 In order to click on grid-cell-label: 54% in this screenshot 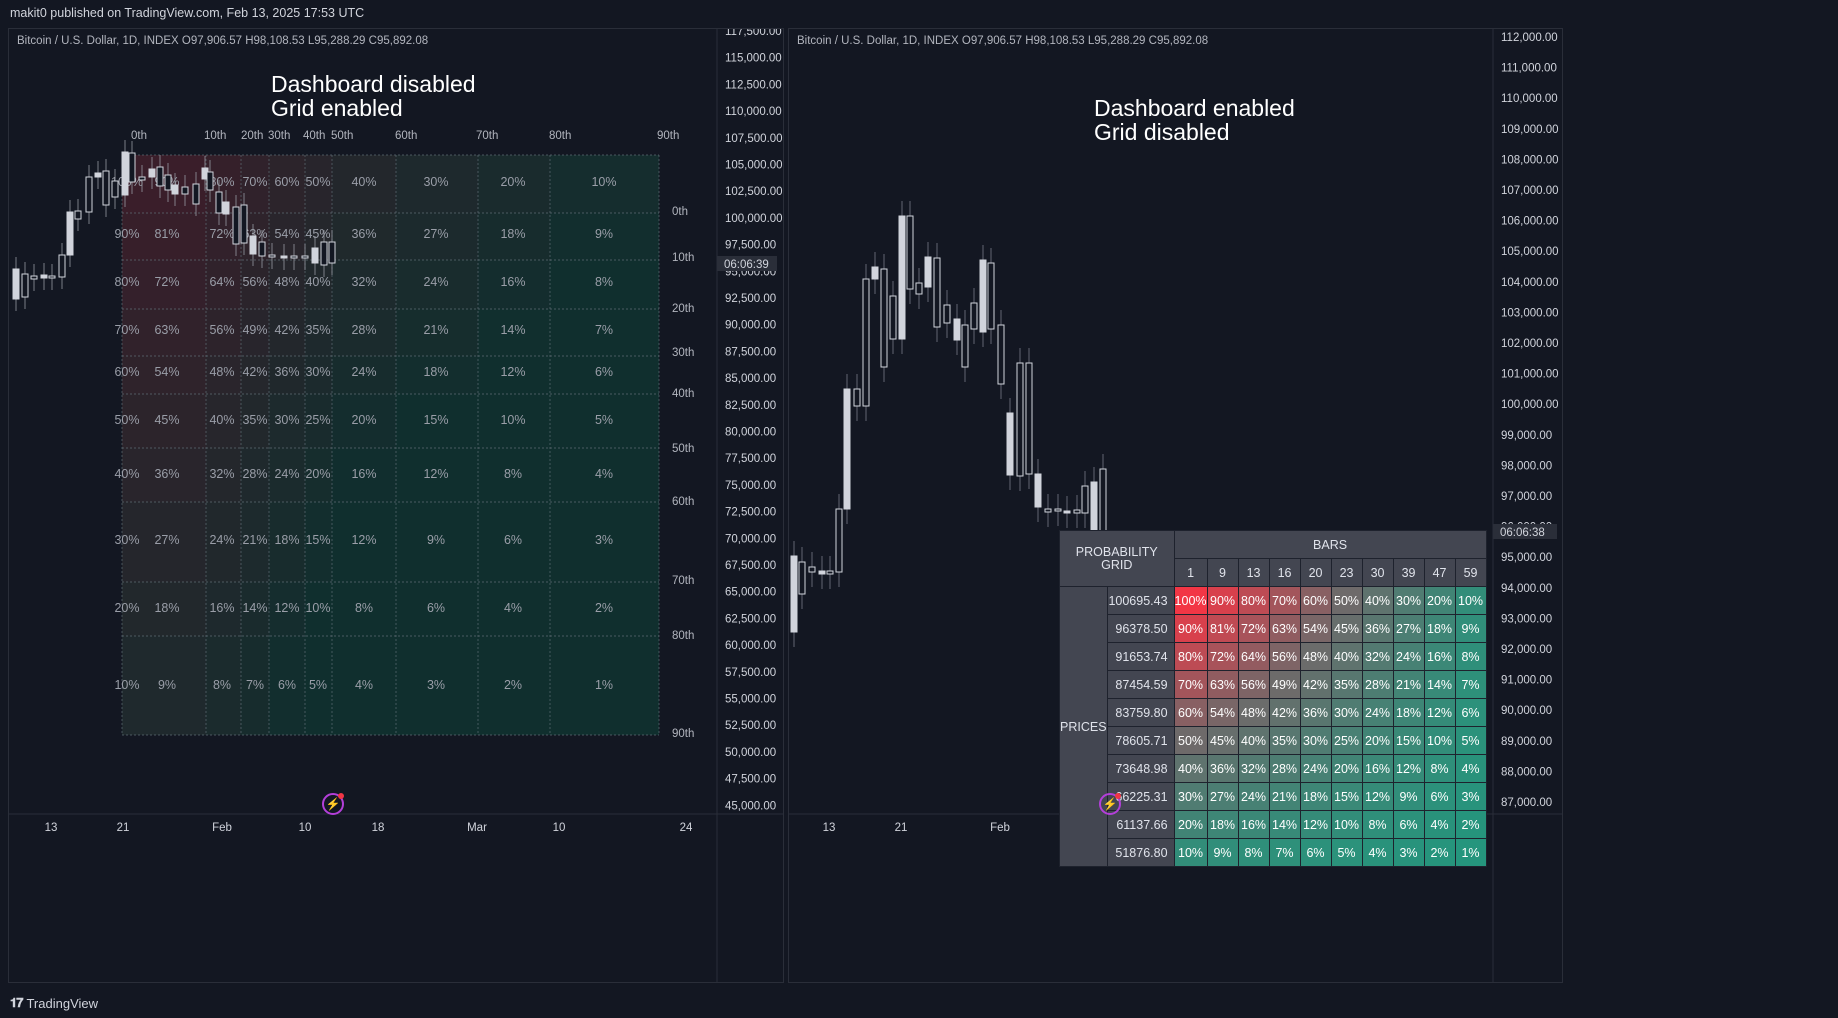, I will do `click(286, 234)`.